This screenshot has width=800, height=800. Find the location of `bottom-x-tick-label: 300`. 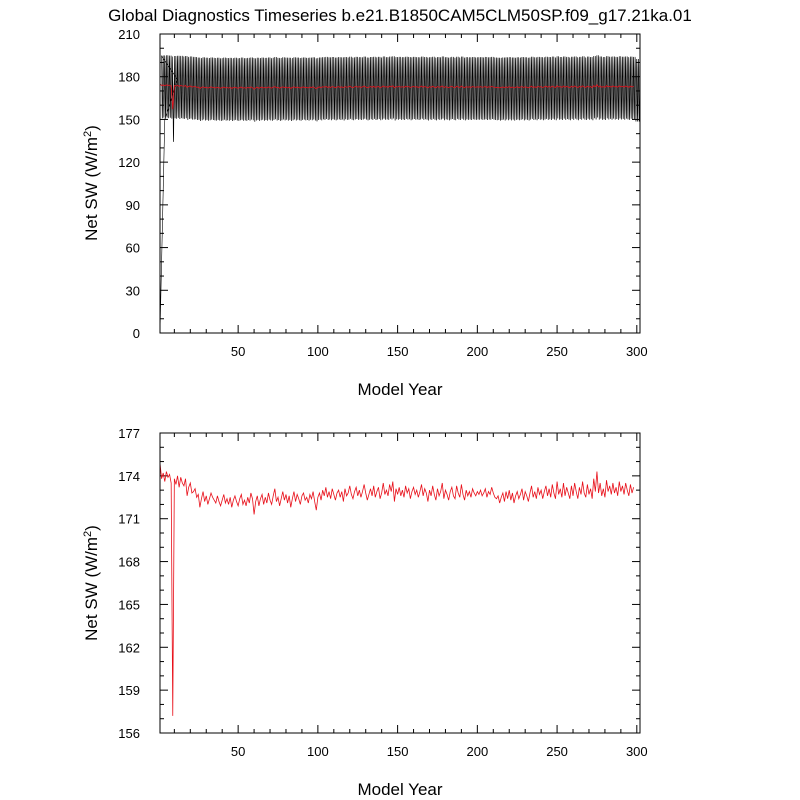

bottom-x-tick-label: 300 is located at coordinates (637, 751).